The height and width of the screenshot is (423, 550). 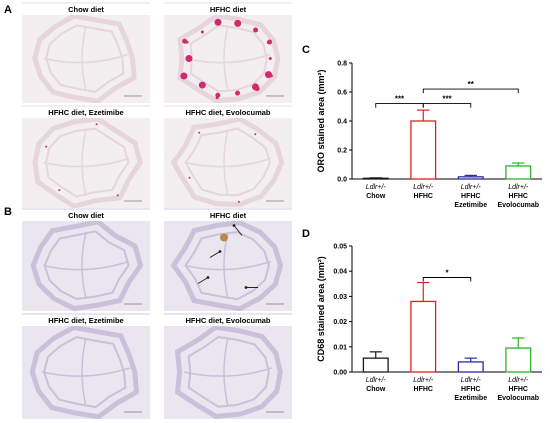 I want to click on panel-label-d: D, so click(x=306, y=234).